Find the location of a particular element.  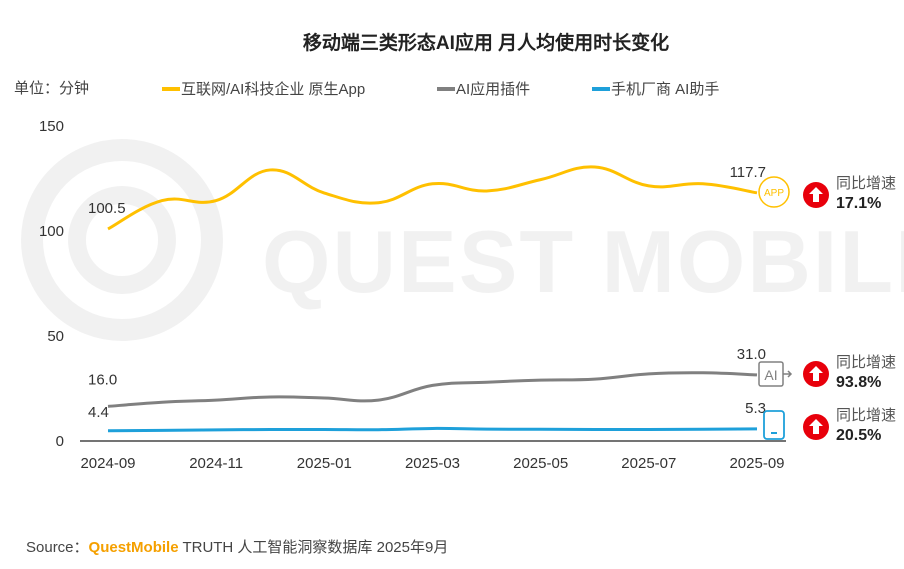

y-tick-label: 50 is located at coordinates (55, 336).